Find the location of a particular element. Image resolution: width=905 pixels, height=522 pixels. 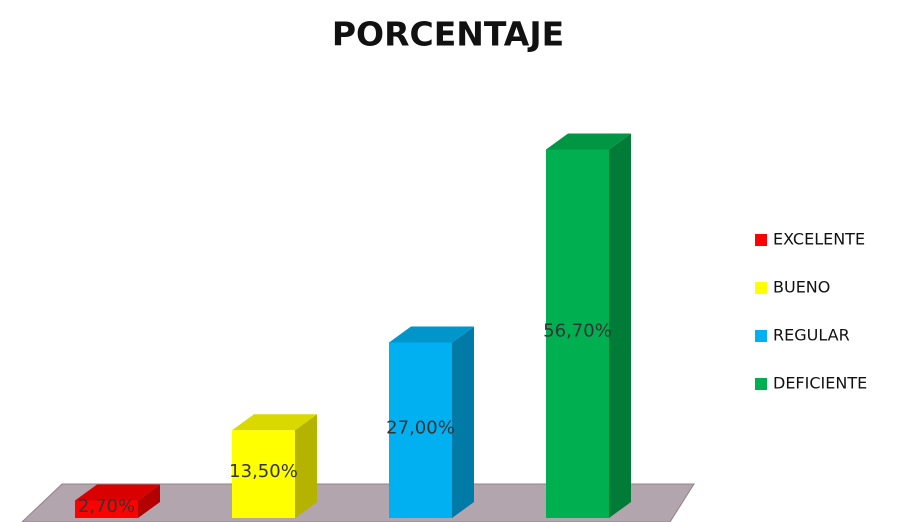

legend-label: BUENO is located at coordinates (801, 287).